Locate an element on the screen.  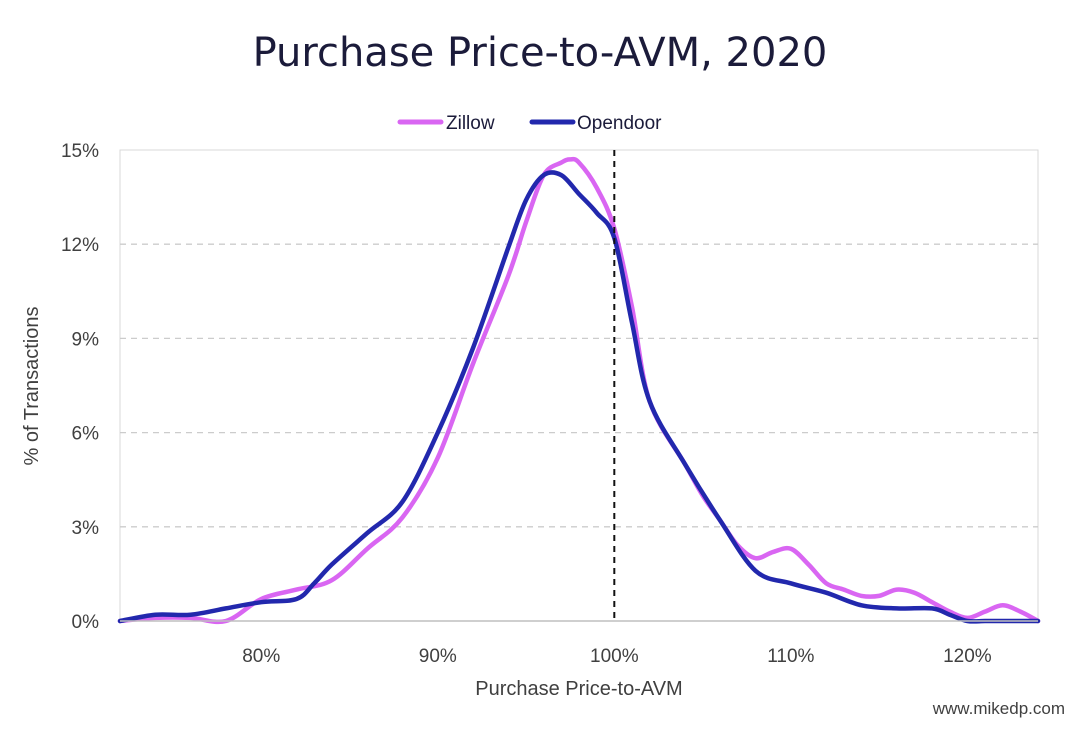
y-tick-label: 0% is located at coordinates (86, 622).